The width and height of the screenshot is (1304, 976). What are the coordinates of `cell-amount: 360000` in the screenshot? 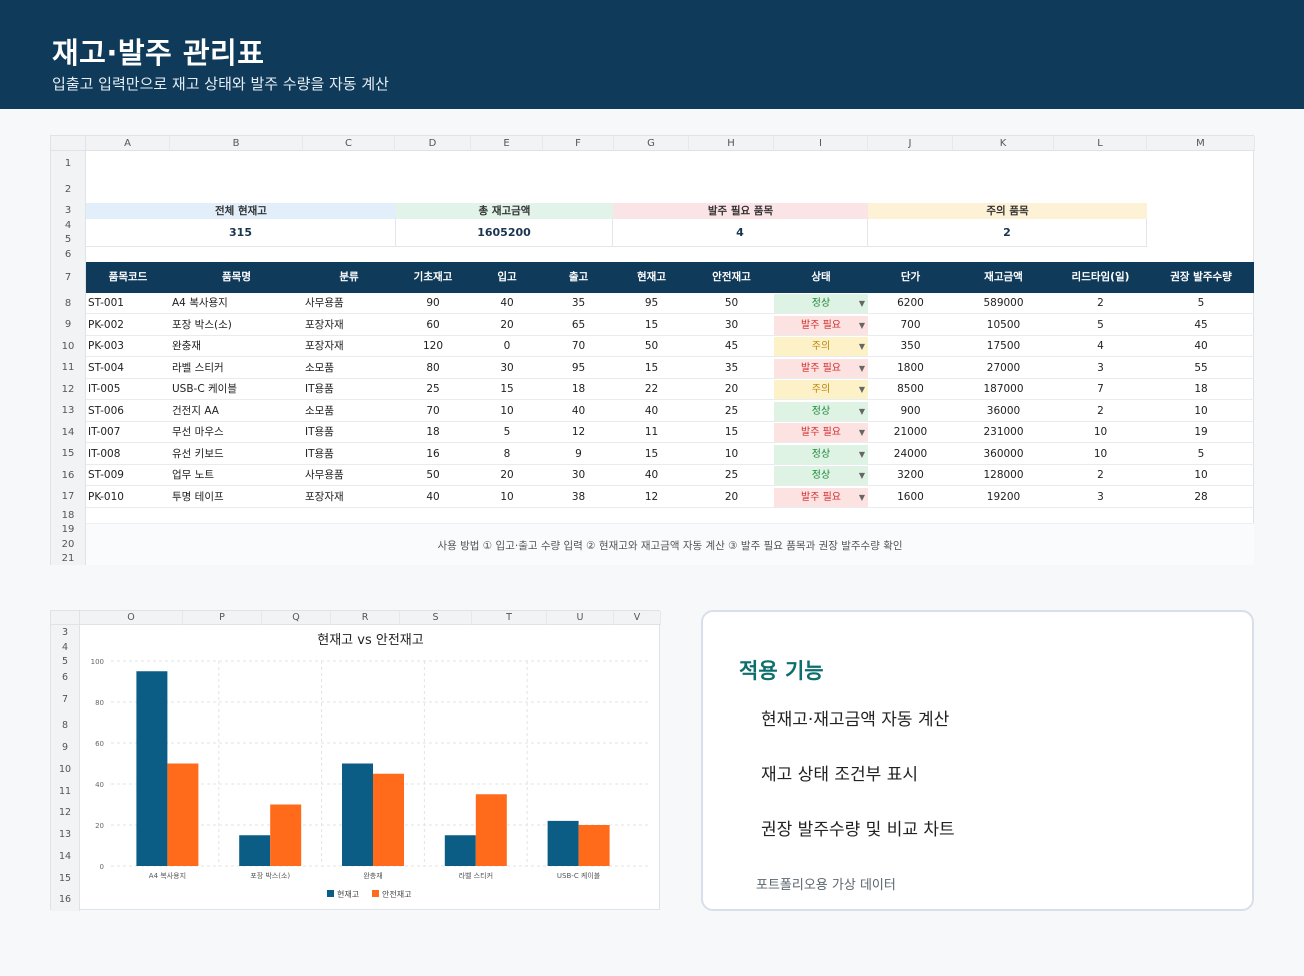 It's located at (1003, 453).